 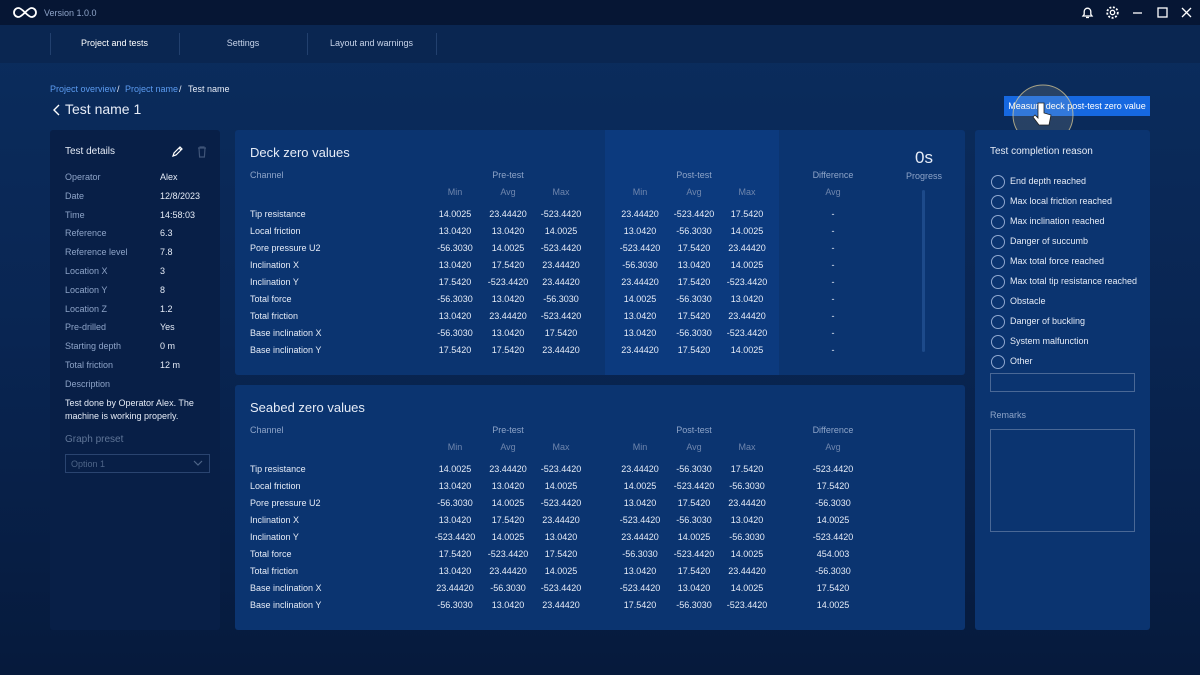 What do you see at coordinates (202, 151) in the screenshot?
I see `delete-button` at bounding box center [202, 151].